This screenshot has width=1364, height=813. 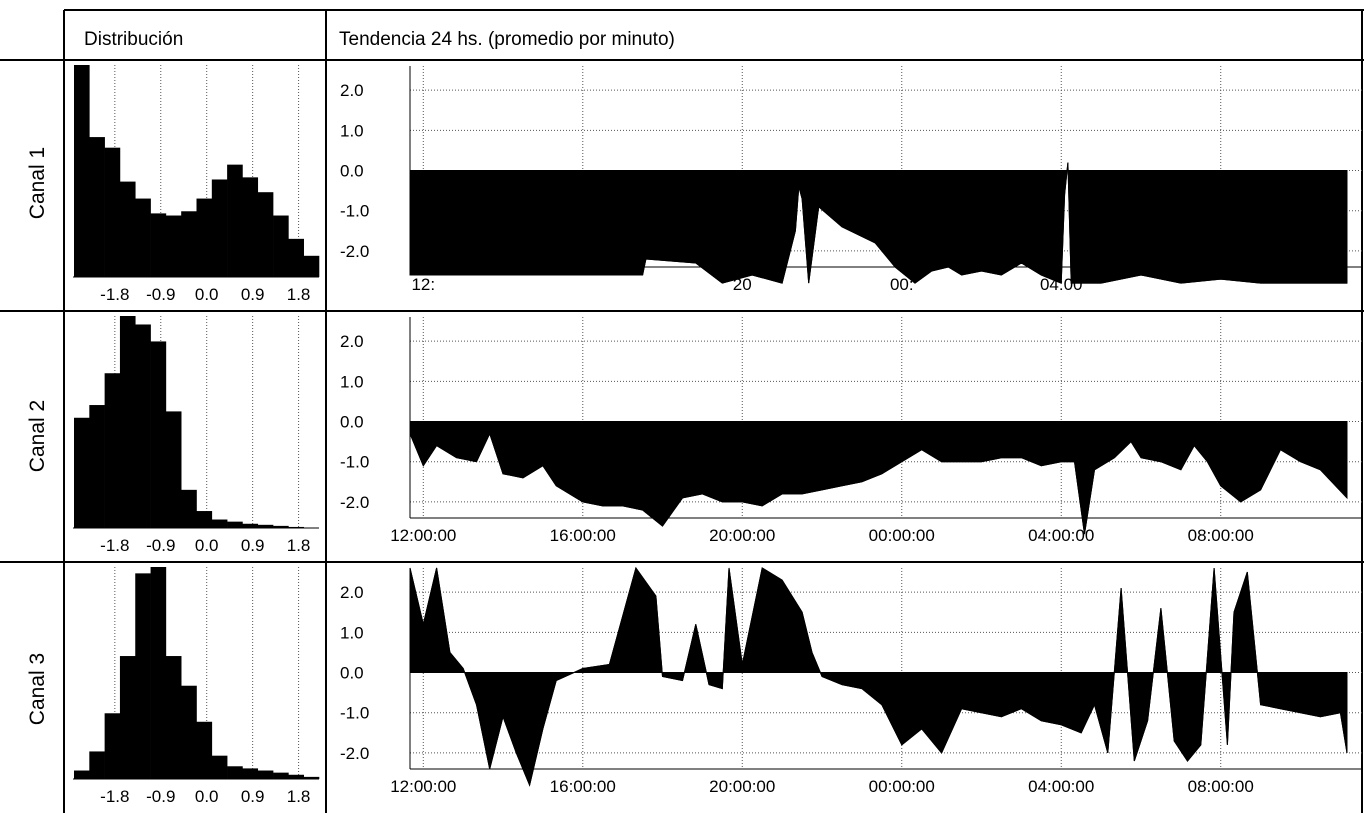 I want to click on row-label-canal-1: Canal 1, so click(x=37, y=183).